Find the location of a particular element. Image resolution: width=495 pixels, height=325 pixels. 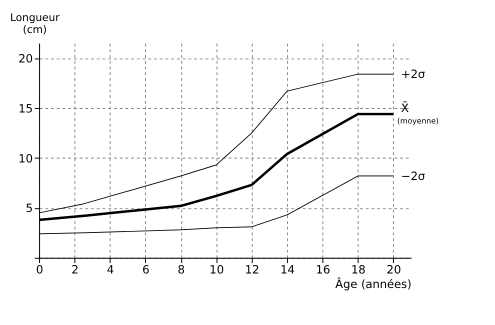

y-tick-label: 5 is located at coordinates (29, 208).